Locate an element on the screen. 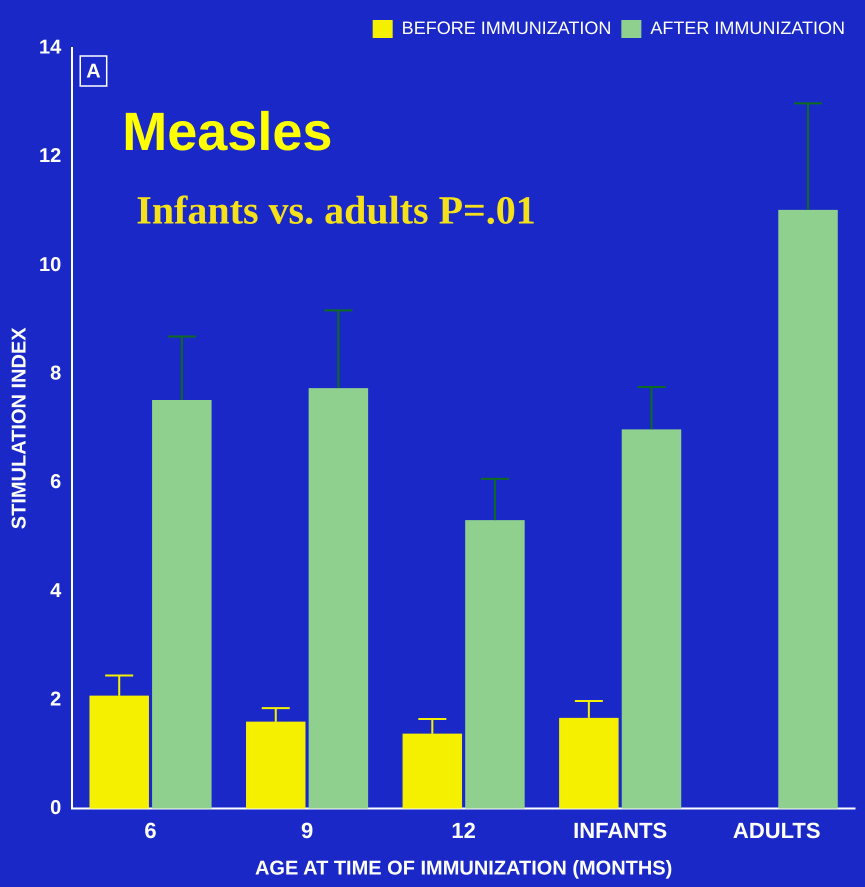 The image size is (865, 887). x-tick-label: 6 is located at coordinates (150, 830).